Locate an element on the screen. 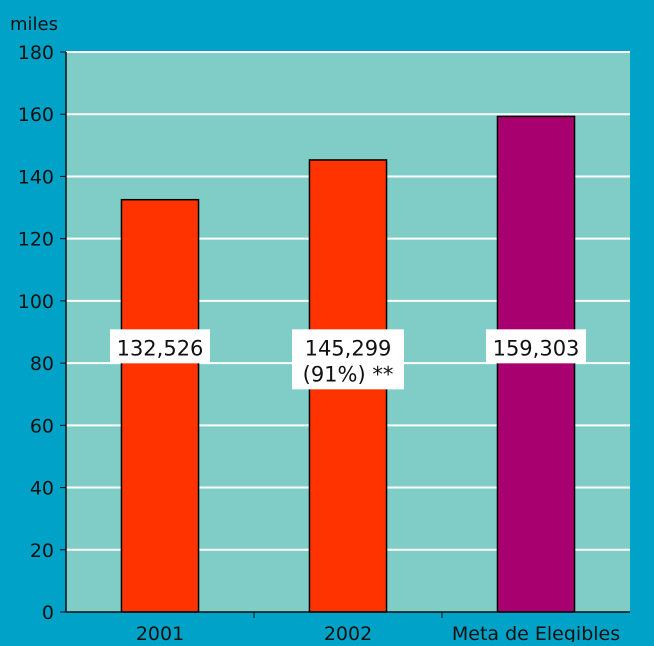 The height and width of the screenshot is (646, 654). data-label-text: 132,526 is located at coordinates (160, 348).